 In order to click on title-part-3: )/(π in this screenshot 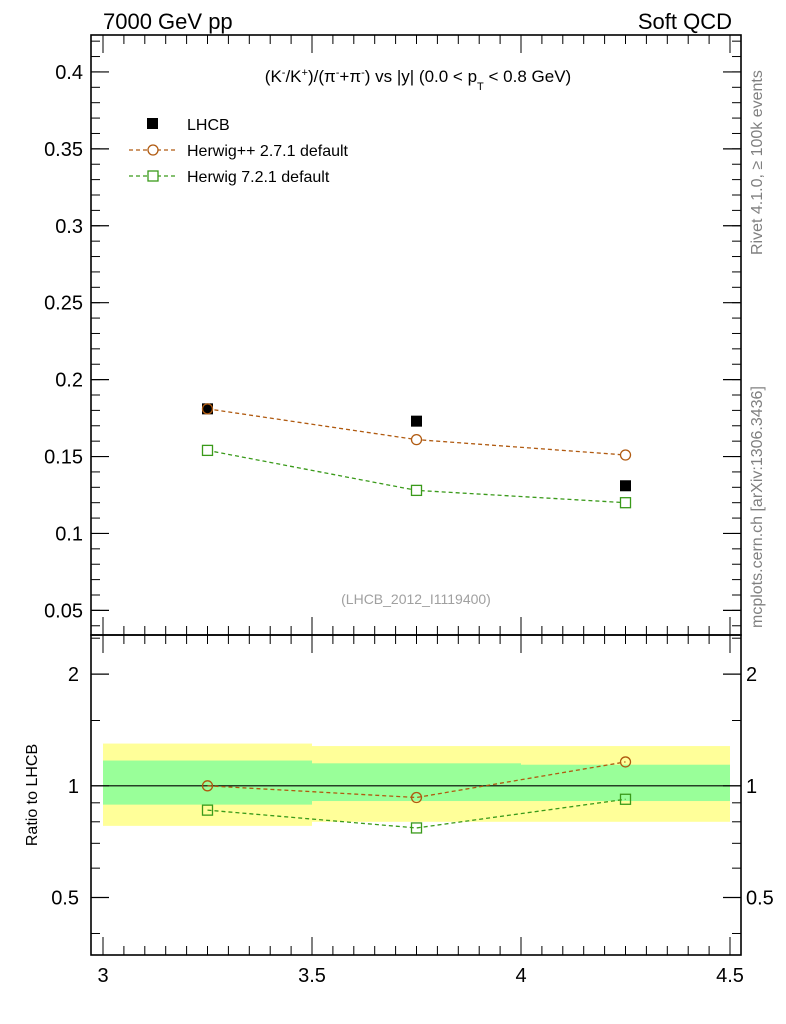, I will do `click(322, 76)`.